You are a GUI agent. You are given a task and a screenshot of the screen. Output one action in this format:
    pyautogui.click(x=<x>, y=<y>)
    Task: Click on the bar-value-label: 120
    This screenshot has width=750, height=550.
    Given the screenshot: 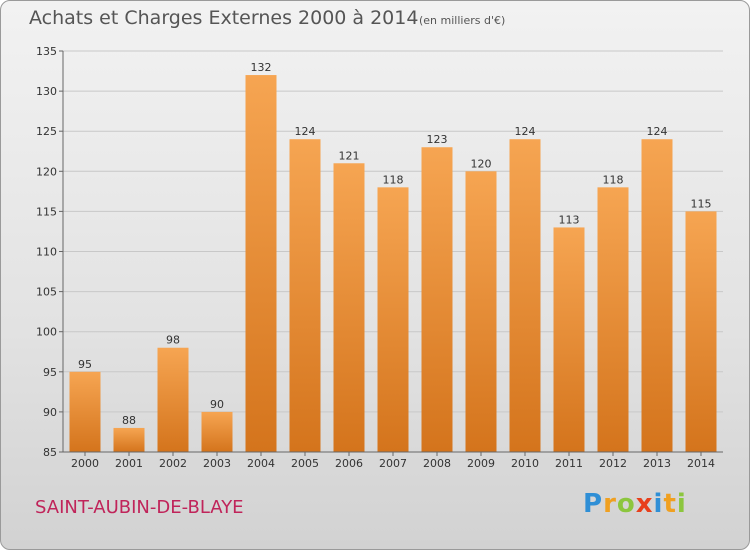 What is the action you would take?
    pyautogui.click(x=481, y=163)
    